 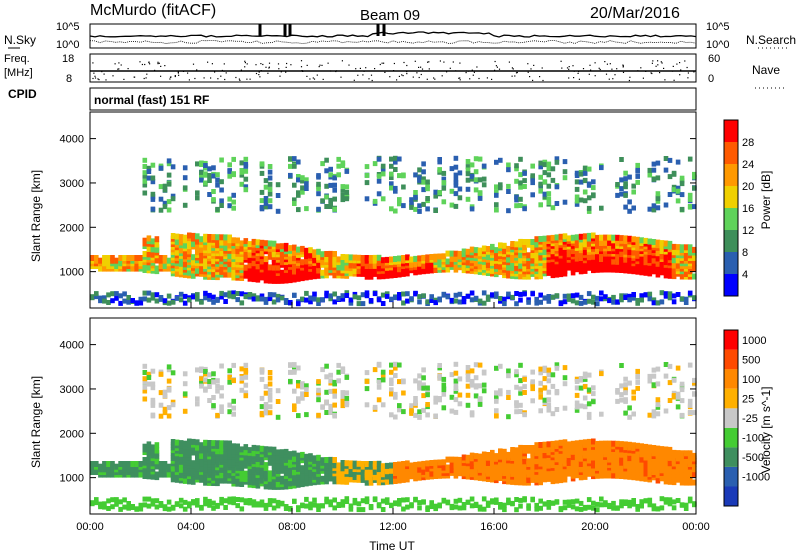 I want to click on colorbar-tick-label: -1000, so click(x=756, y=478).